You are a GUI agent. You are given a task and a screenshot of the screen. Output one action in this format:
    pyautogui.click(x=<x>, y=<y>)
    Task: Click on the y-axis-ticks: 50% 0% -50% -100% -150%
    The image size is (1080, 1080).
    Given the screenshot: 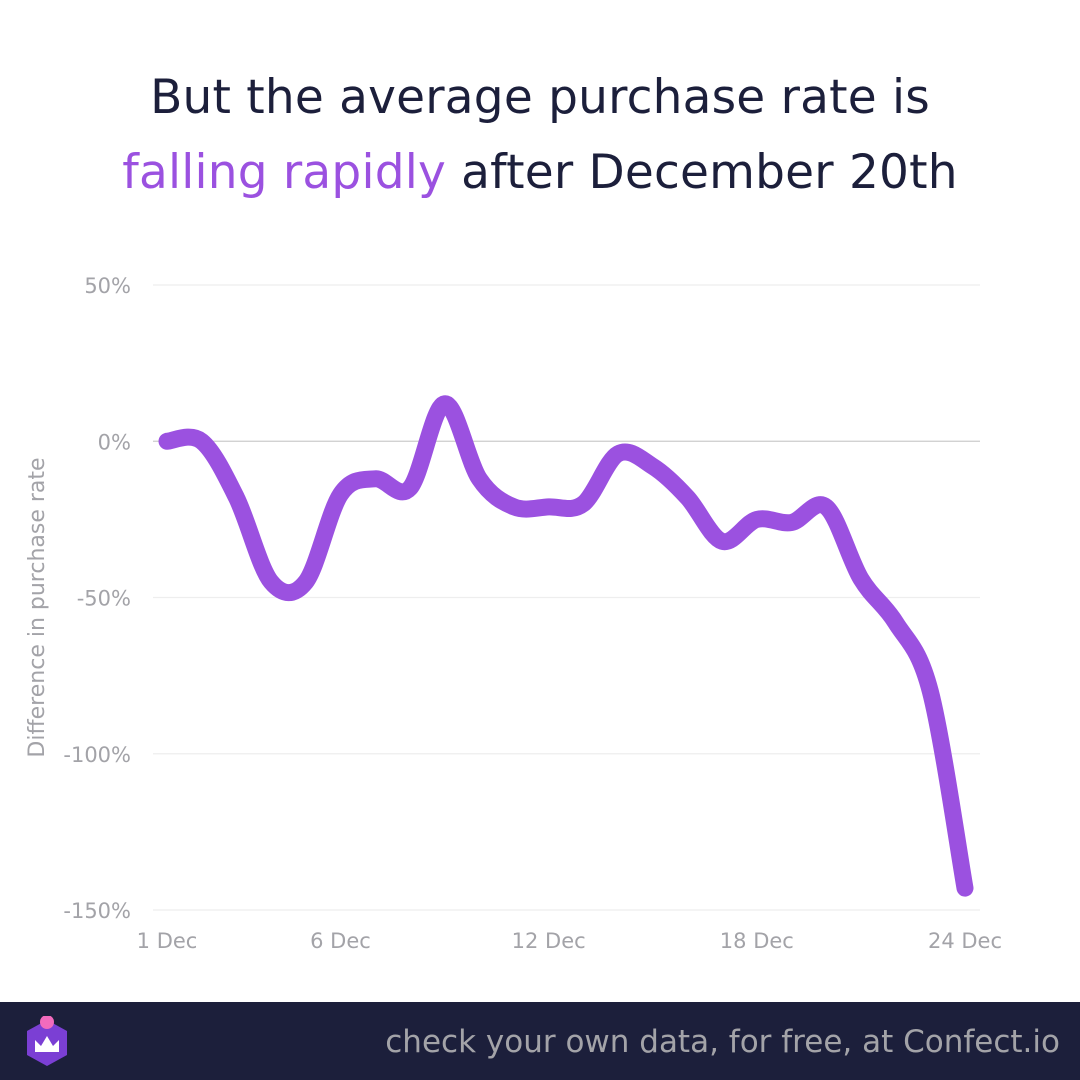 What is the action you would take?
    pyautogui.click(x=97, y=598)
    